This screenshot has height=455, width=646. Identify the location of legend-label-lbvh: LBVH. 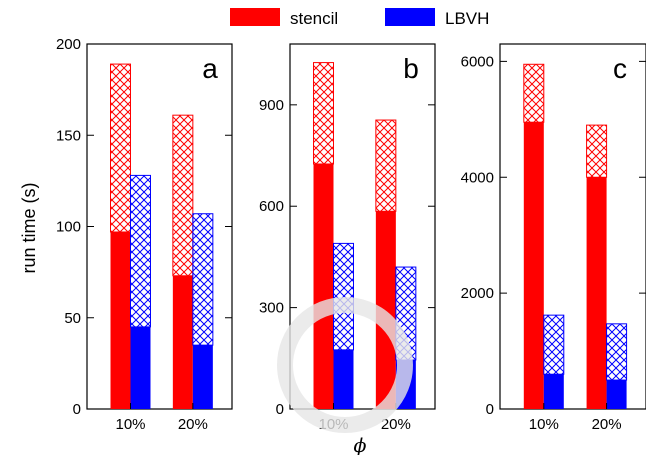
(467, 18).